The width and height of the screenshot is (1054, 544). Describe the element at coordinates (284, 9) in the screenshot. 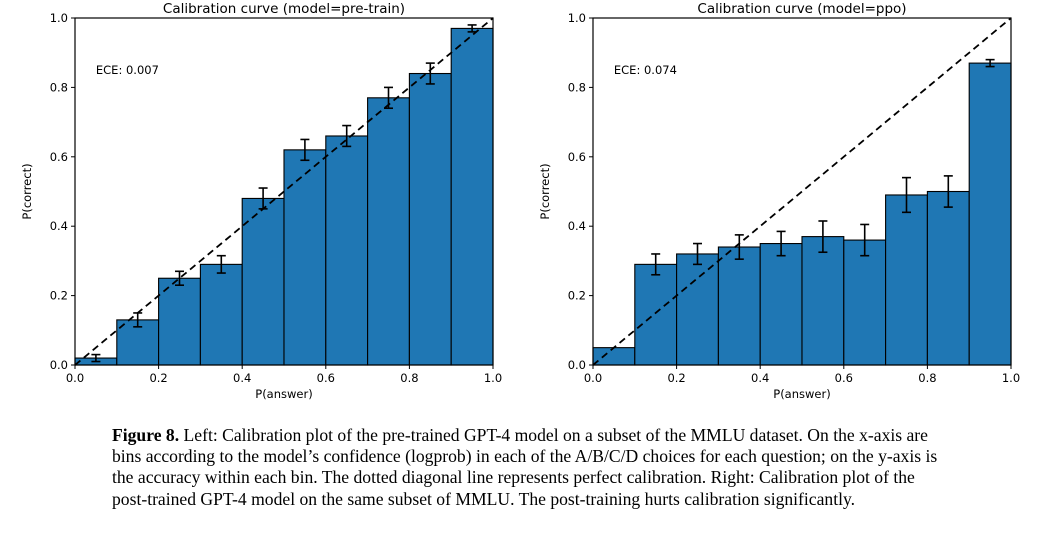

I see `chart-title: Calibration curve (model=pre-train)` at that location.